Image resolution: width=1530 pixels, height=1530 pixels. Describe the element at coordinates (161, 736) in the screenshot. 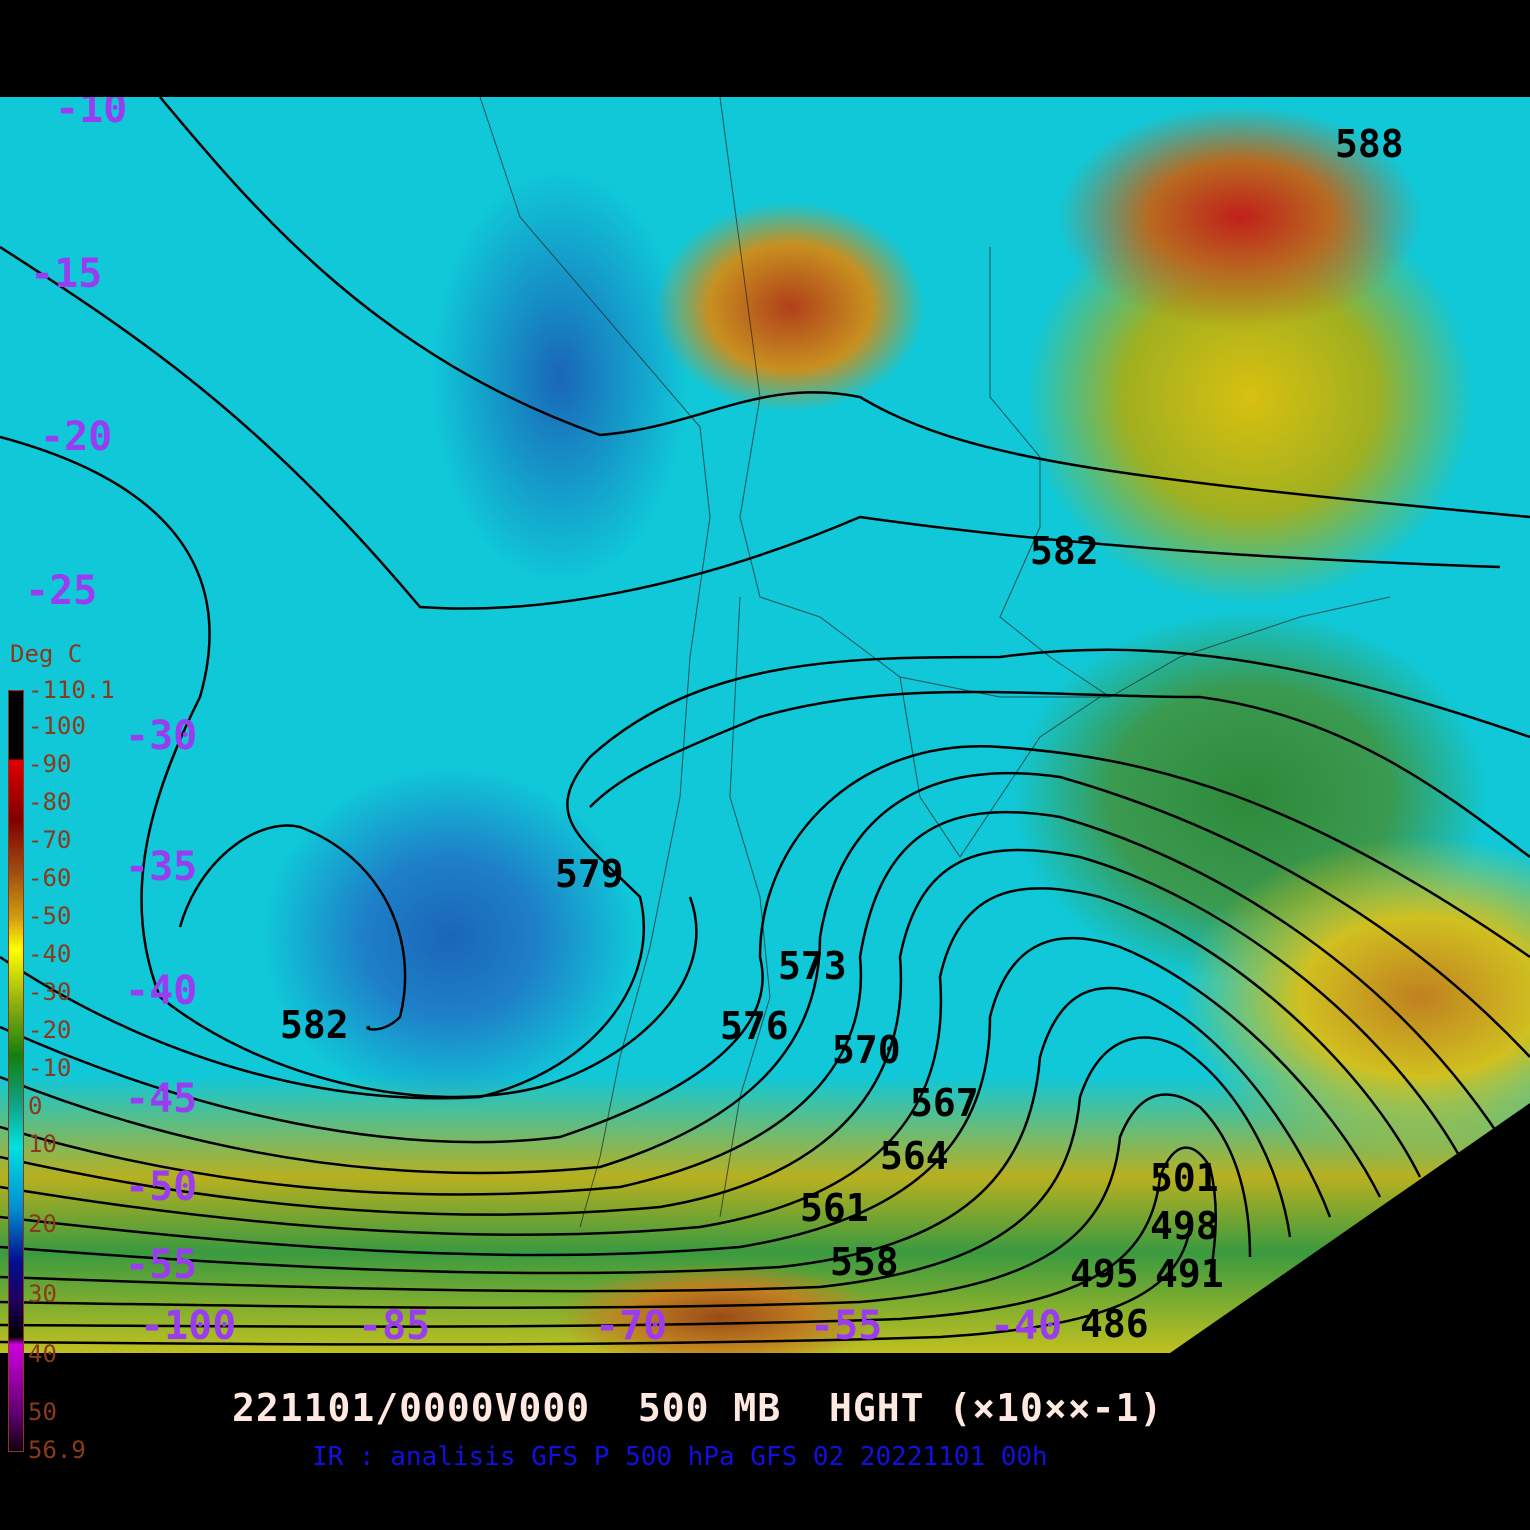

I see `latitude-label: -30` at that location.